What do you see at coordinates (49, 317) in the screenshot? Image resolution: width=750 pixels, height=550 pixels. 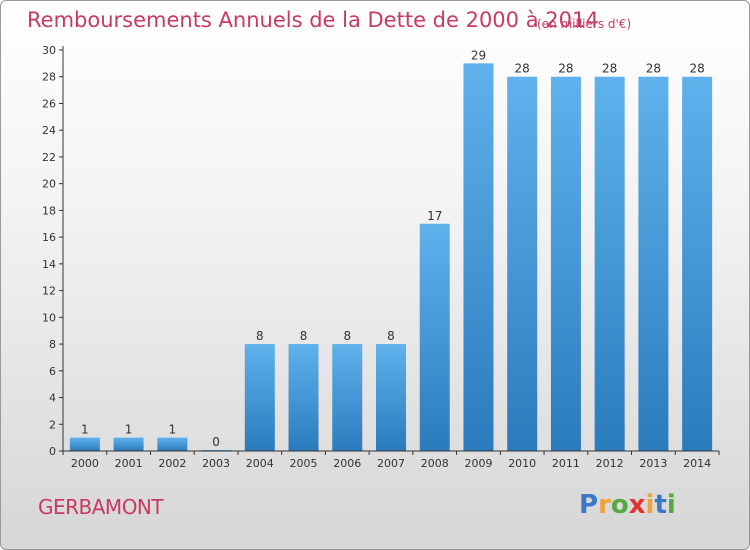 I see `y-tick-label: 10` at bounding box center [49, 317].